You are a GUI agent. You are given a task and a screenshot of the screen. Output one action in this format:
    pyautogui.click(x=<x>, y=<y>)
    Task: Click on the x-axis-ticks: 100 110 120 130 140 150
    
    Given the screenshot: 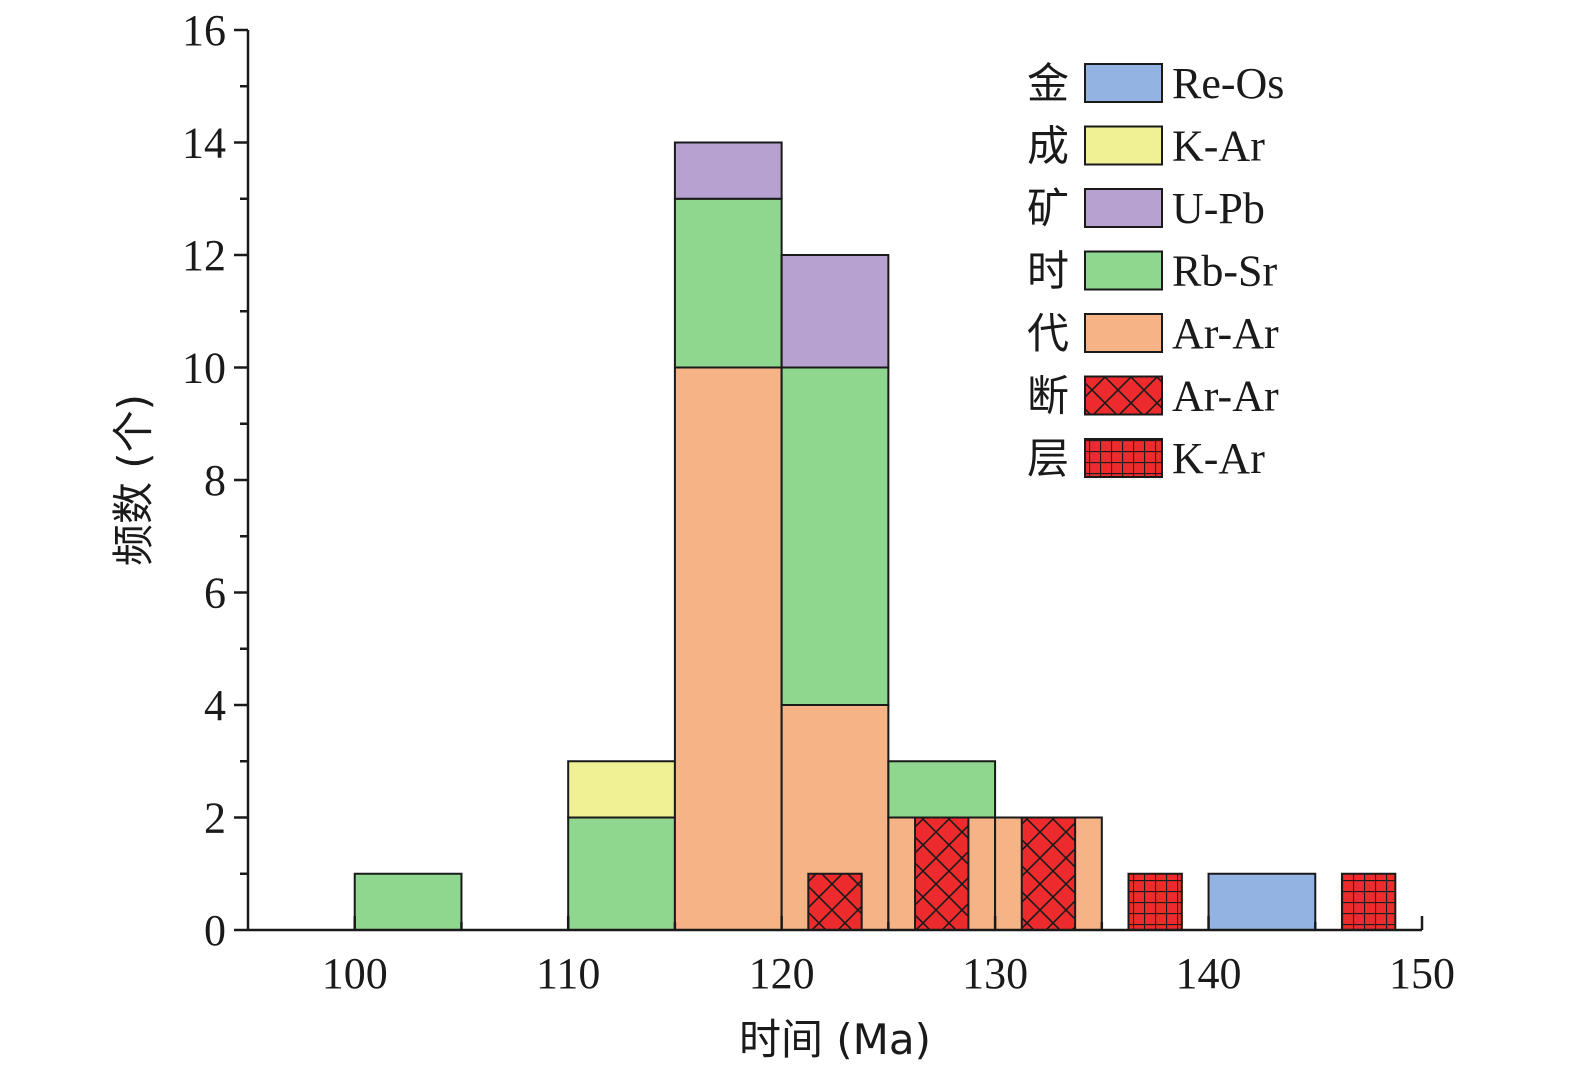 What is the action you would take?
    pyautogui.click(x=888, y=957)
    